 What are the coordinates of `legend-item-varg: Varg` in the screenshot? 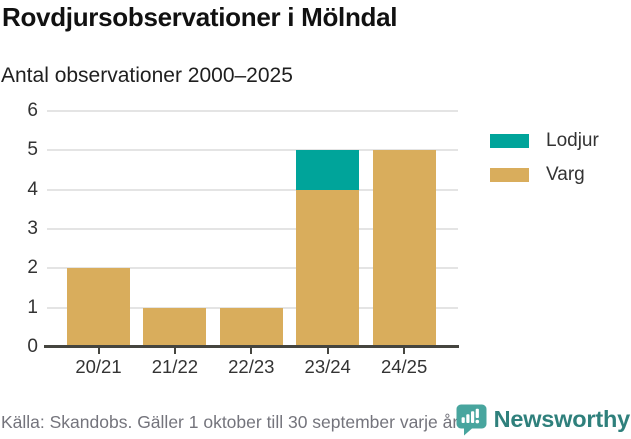 It's located at (544, 175).